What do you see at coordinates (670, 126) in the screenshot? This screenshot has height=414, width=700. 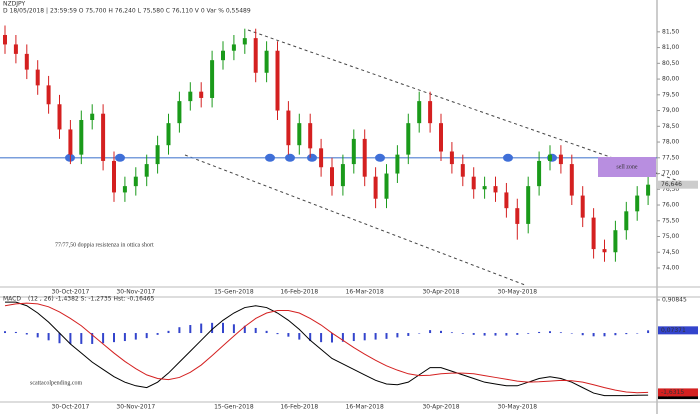 I see `y-tick-label: 78,50` at bounding box center [670, 126].